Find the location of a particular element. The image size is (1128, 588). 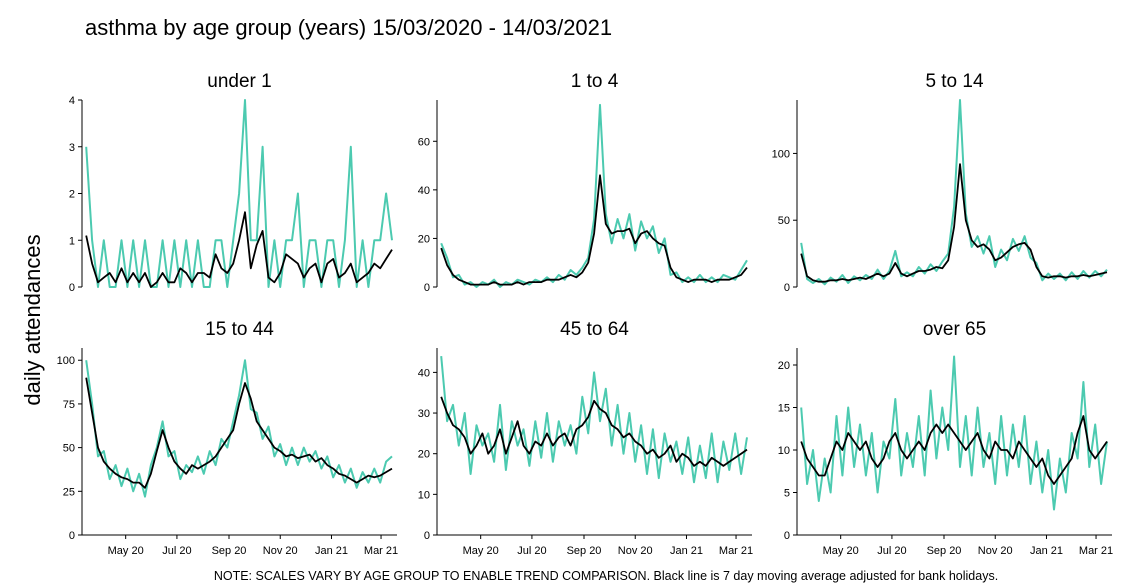

panel-title: 15 to 44 is located at coordinates (239, 329).